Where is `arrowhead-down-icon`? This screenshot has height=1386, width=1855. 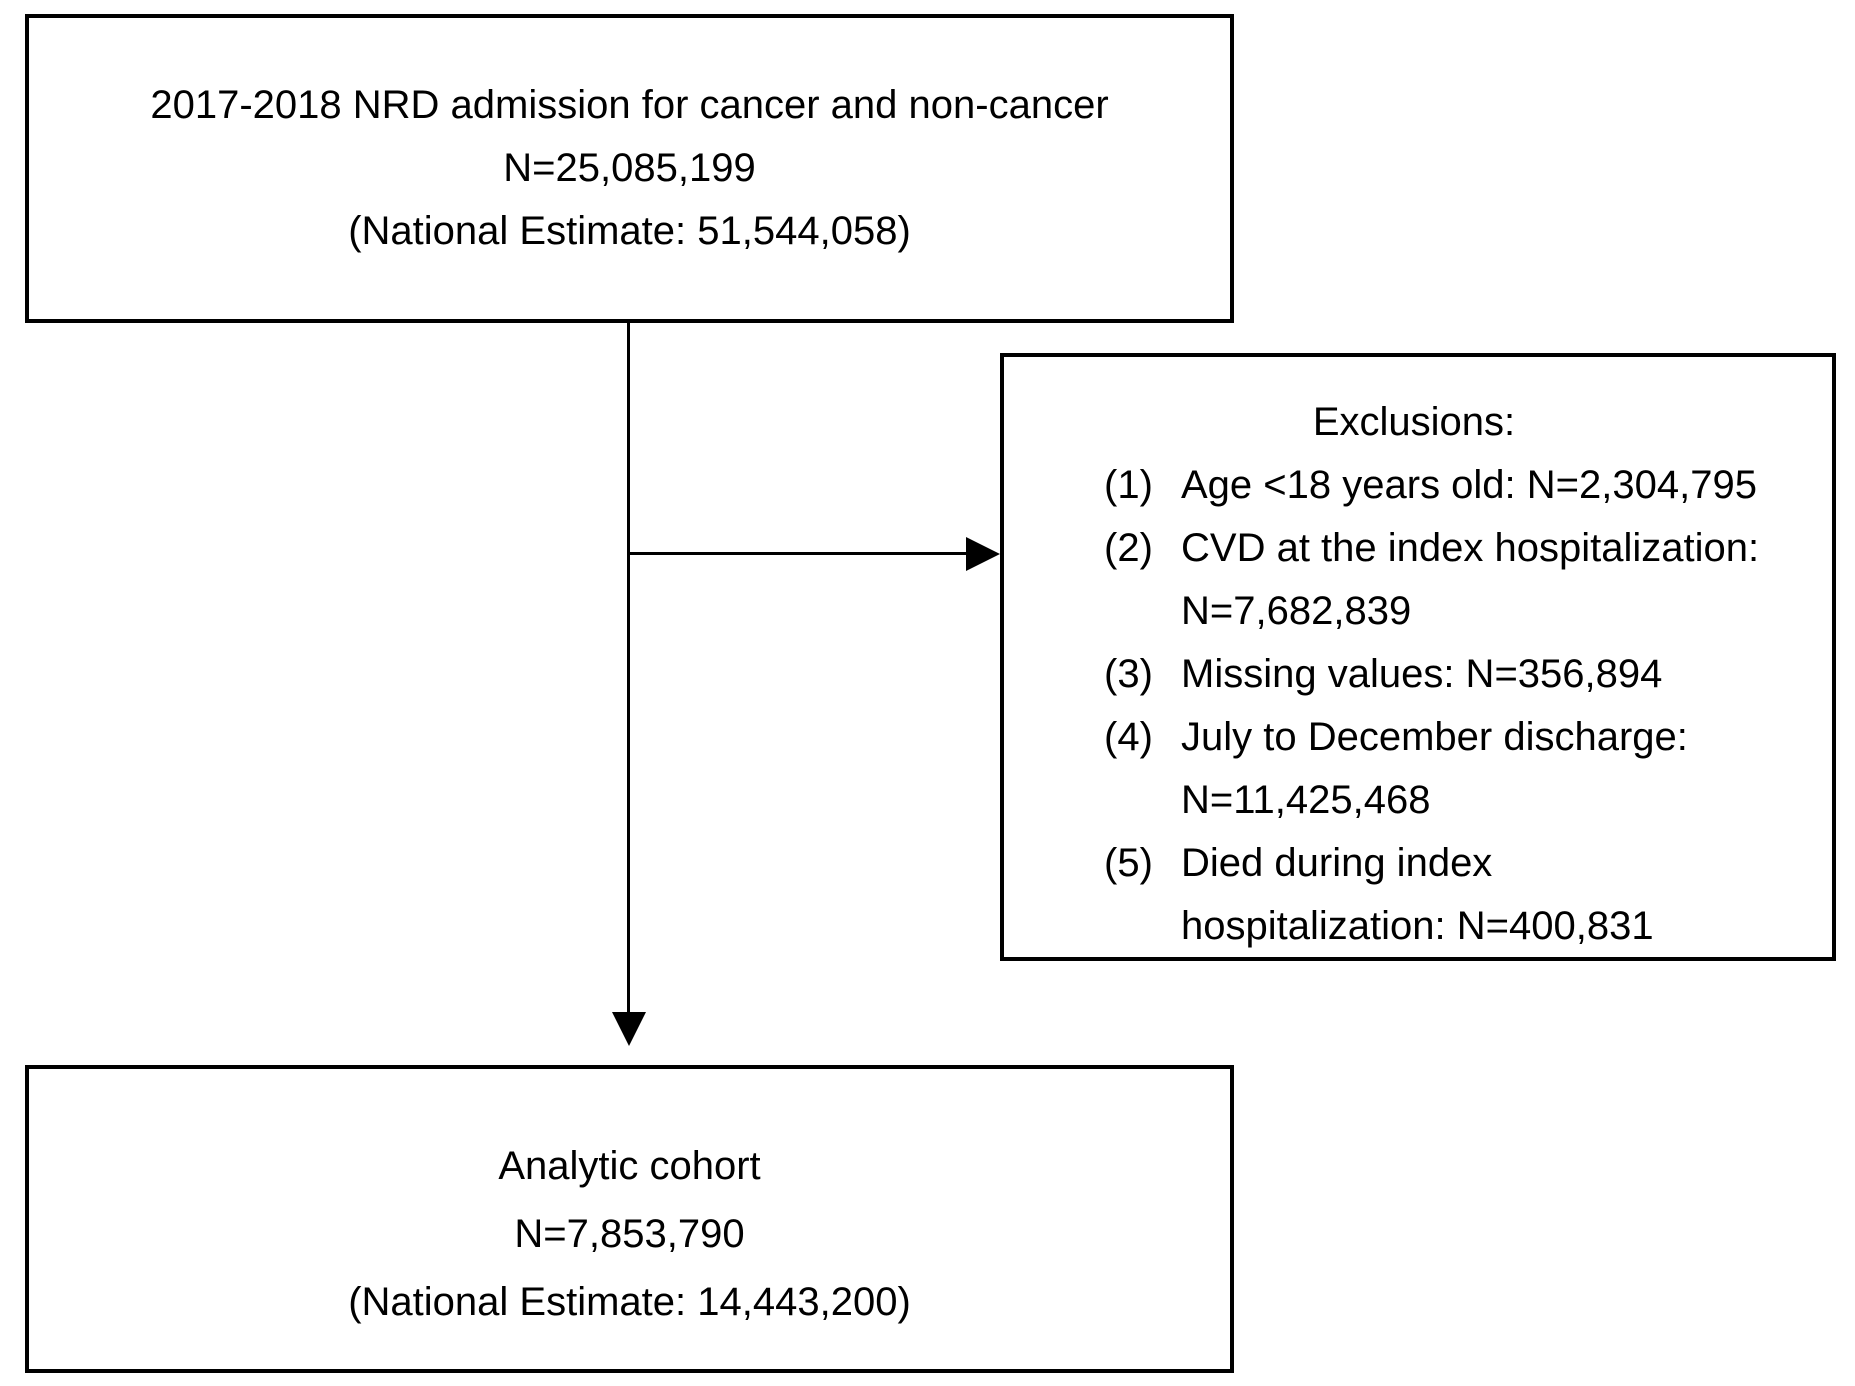 arrowhead-down-icon is located at coordinates (629, 1029).